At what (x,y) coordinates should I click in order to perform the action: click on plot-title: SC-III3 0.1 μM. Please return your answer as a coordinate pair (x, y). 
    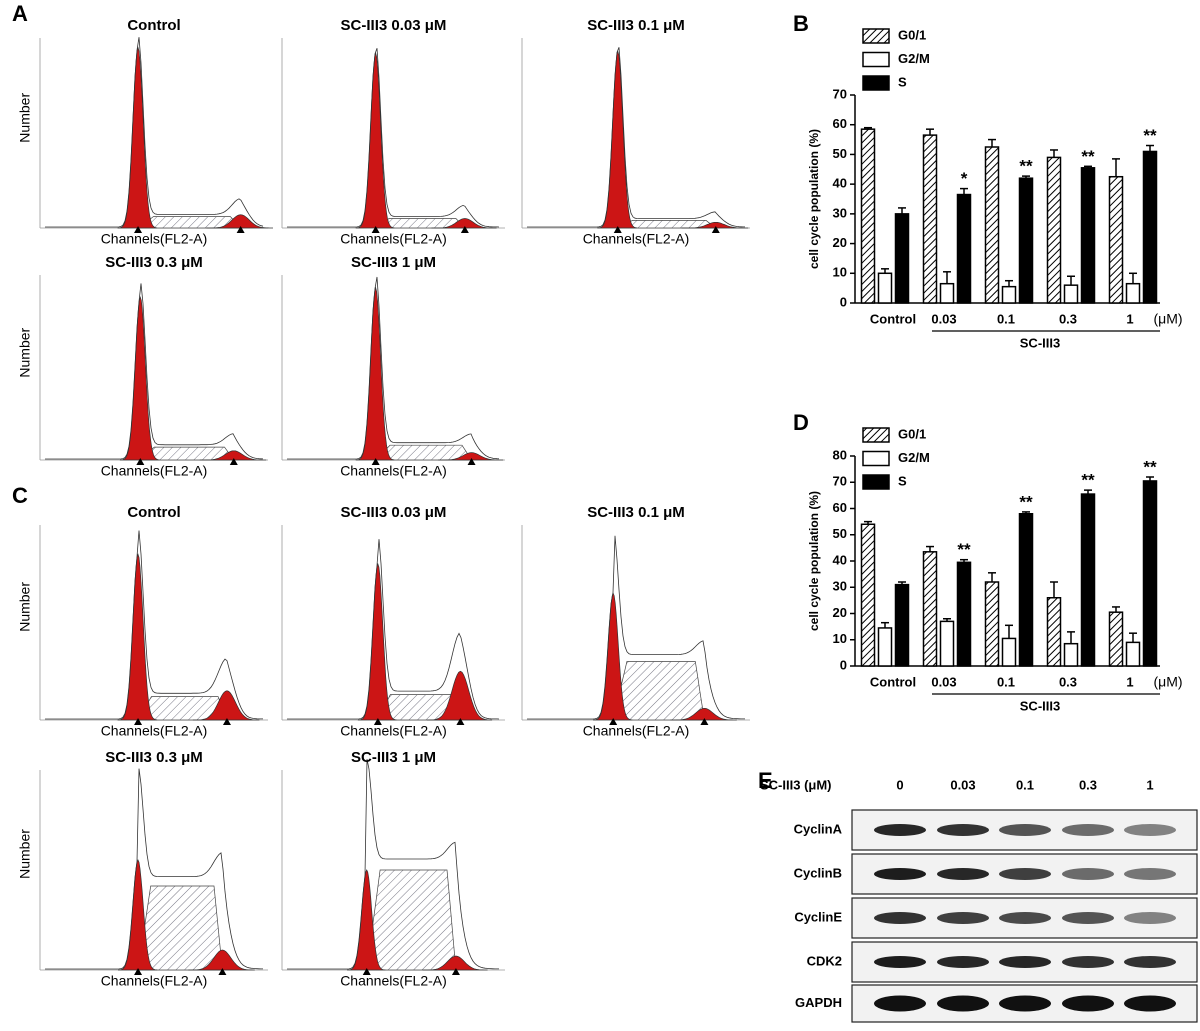
    Looking at the image, I should click on (636, 512).